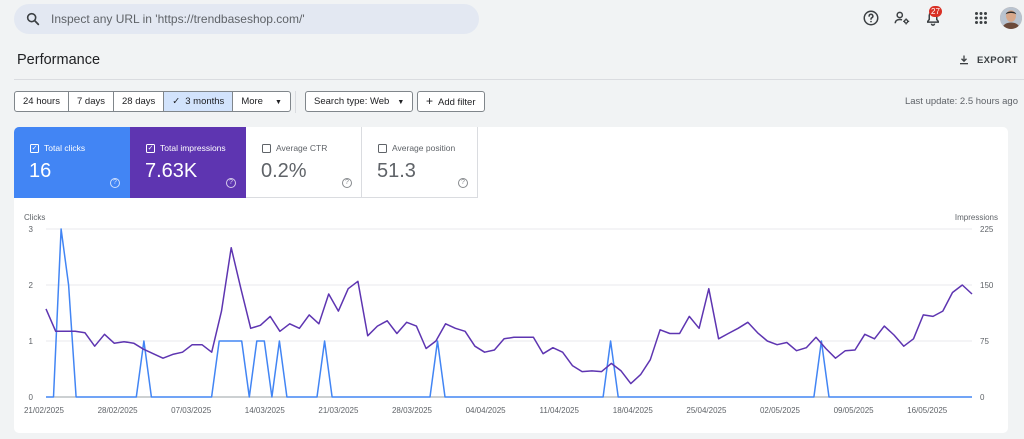  I want to click on metric-label: Total impressions, so click(193, 148).